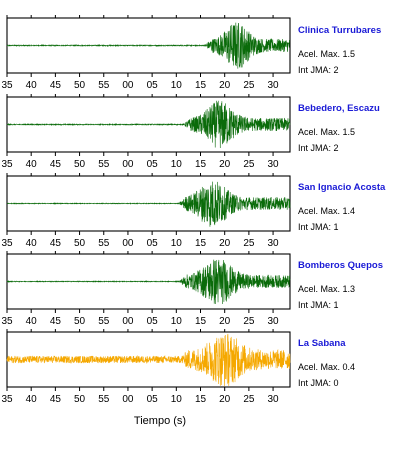  What do you see at coordinates (327, 289) in the screenshot?
I see `station-acel-3: Acel. Max. 1.3` at bounding box center [327, 289].